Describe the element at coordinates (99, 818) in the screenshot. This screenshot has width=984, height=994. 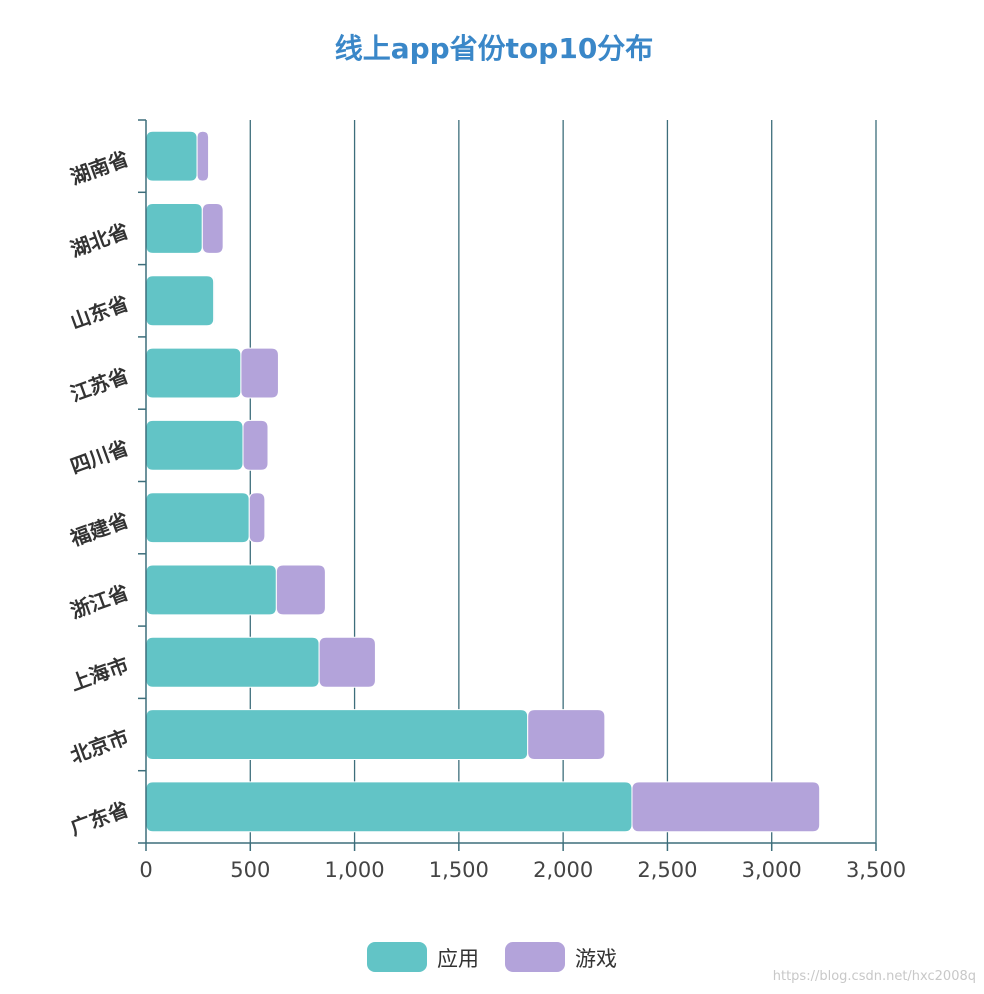
I see `category-label: 广东省` at that location.